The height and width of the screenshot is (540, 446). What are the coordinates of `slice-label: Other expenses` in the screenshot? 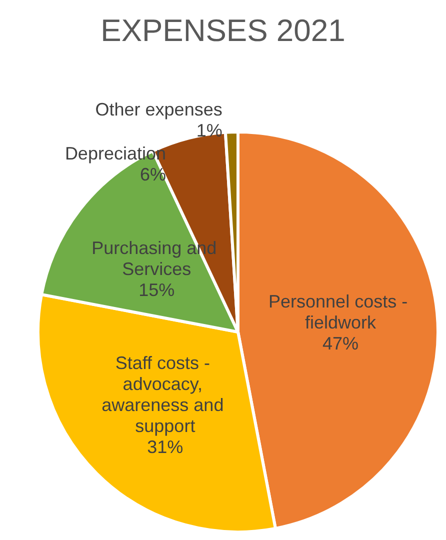 It's located at (158, 110).